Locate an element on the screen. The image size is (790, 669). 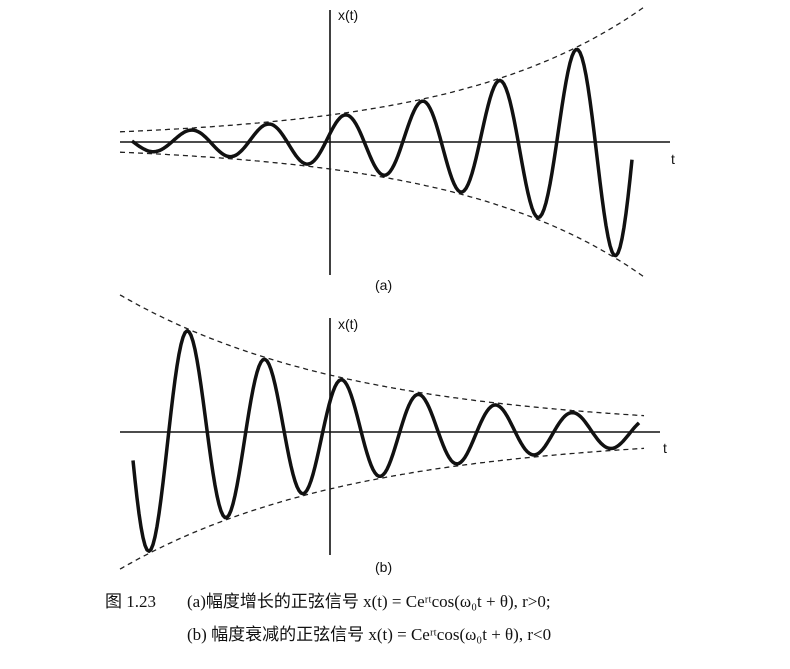
figure-number: 图 1.23 is located at coordinates (130, 601).